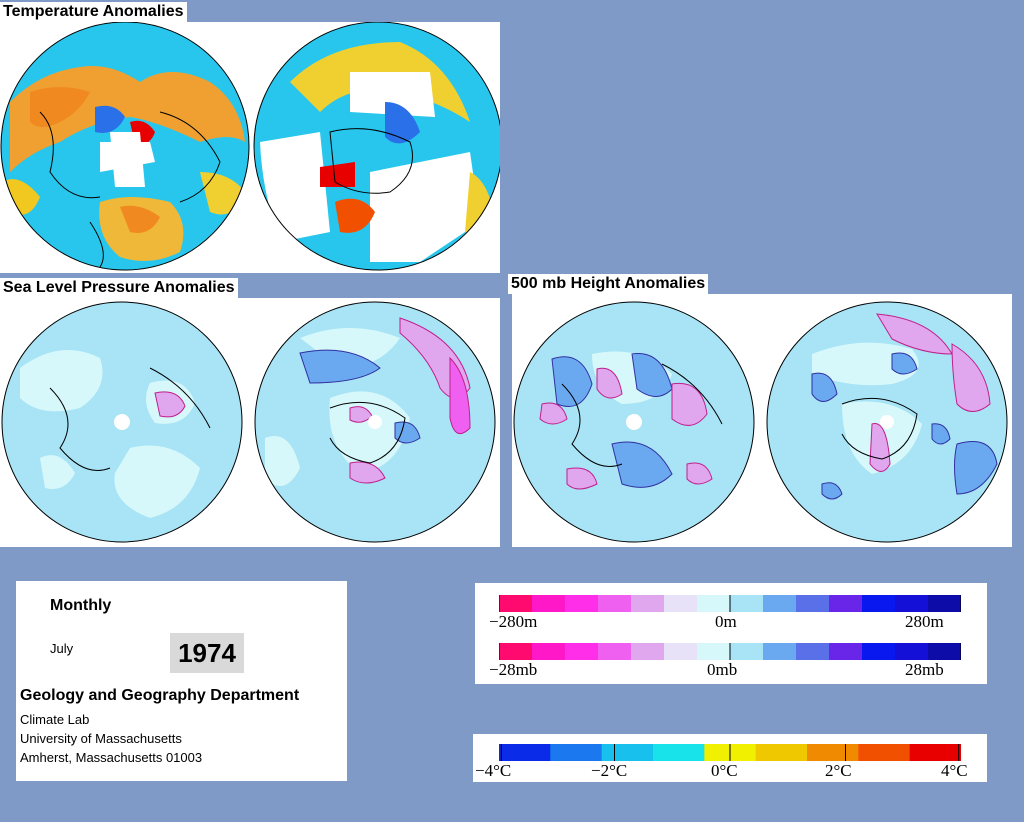 This screenshot has height=822, width=1024. I want to click on temp-label-2: 2°C, so click(838, 770).